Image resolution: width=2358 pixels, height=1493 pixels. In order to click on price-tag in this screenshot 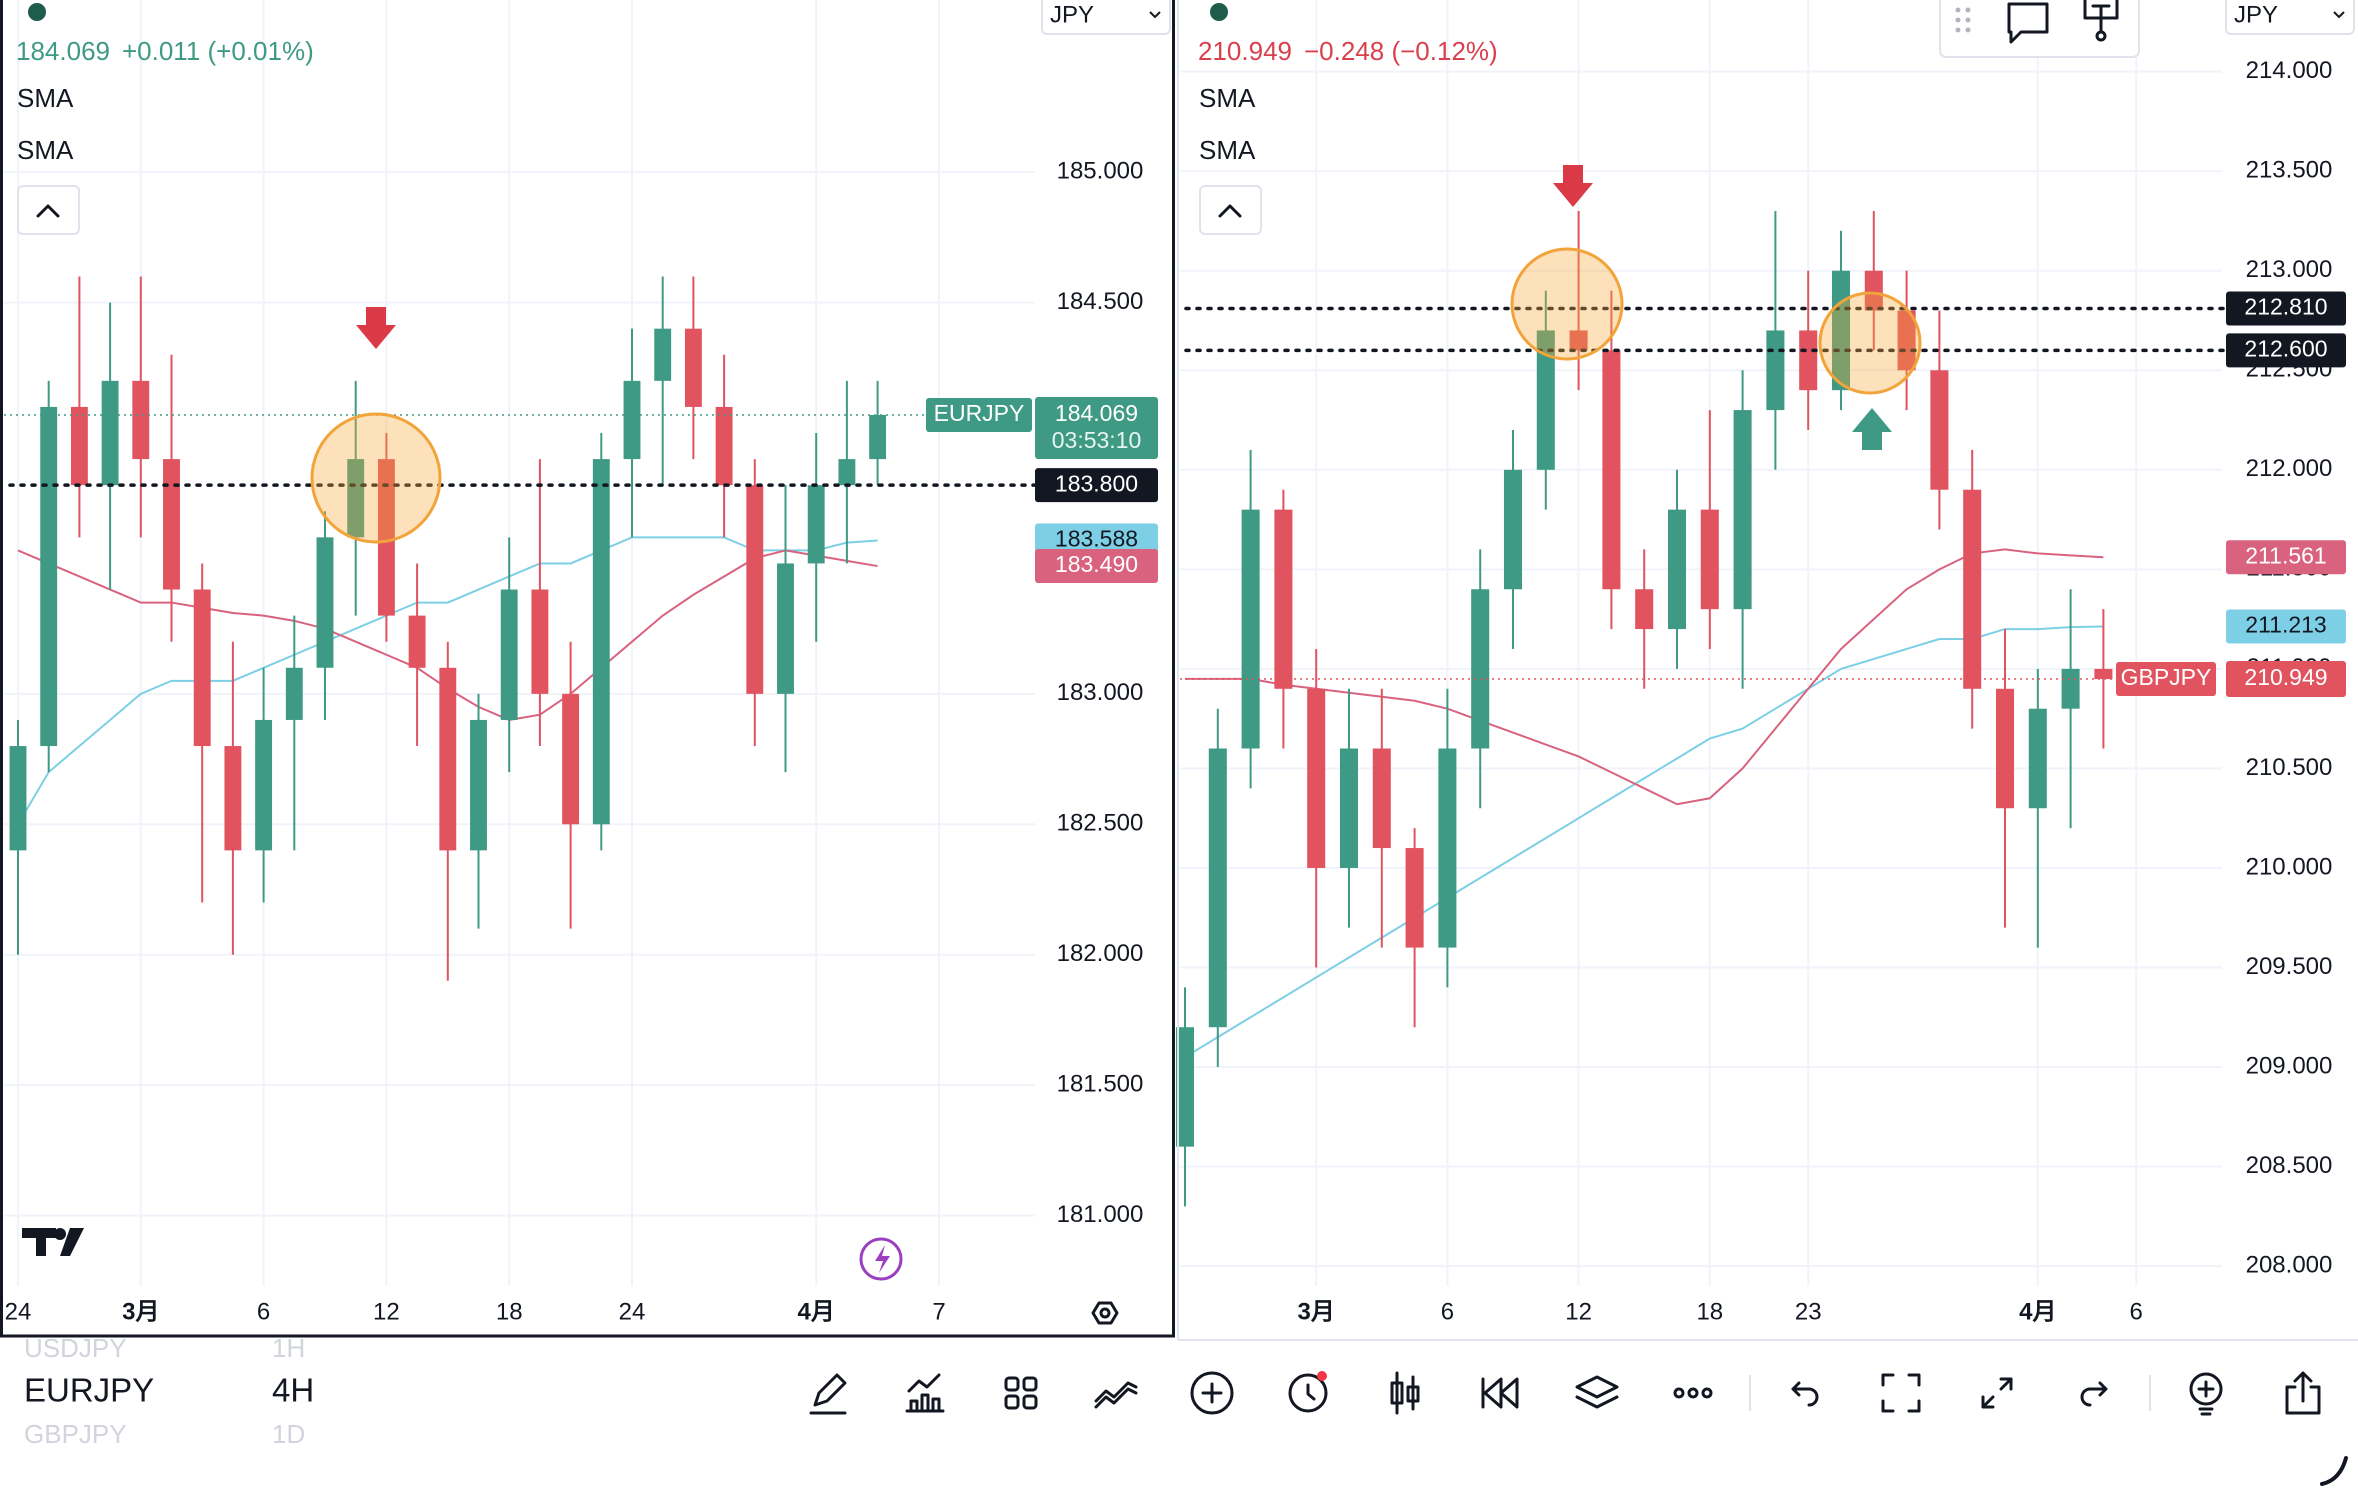, I will do `click(1096, 428)`.